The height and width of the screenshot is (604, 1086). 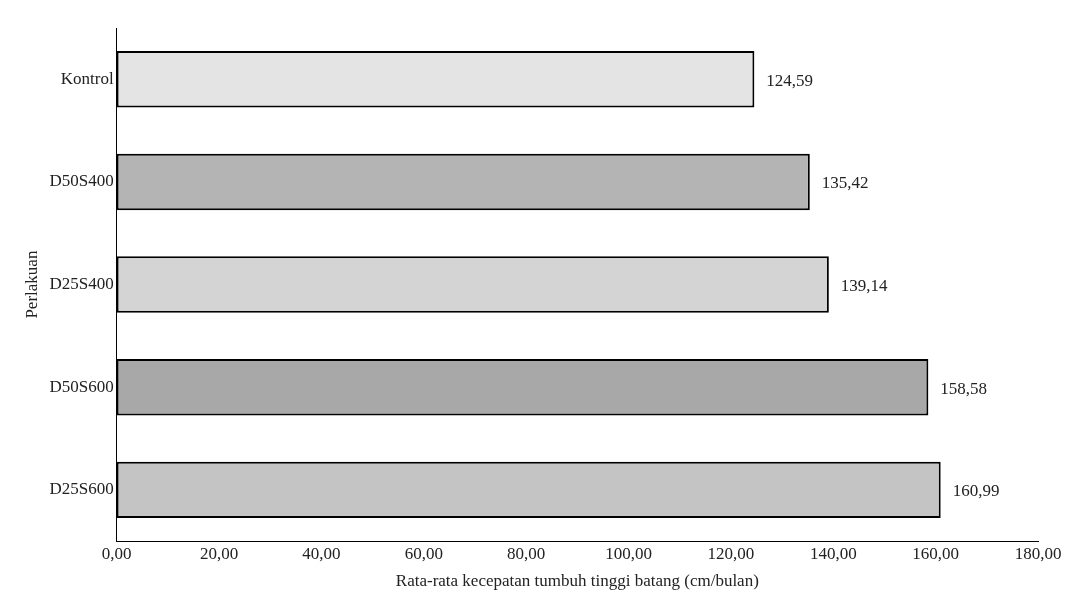 I want to click on y-tick-label: D50S600, so click(x=81, y=386).